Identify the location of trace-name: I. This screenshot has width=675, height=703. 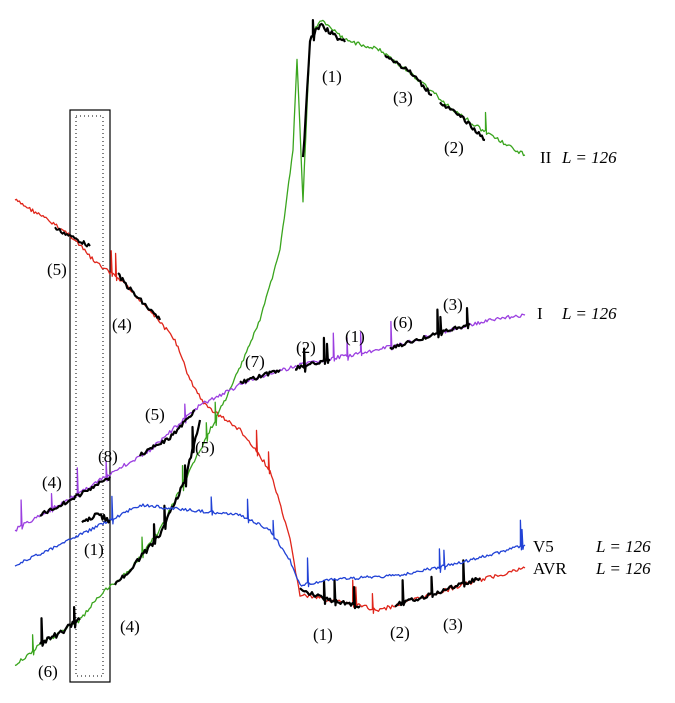
(540, 313).